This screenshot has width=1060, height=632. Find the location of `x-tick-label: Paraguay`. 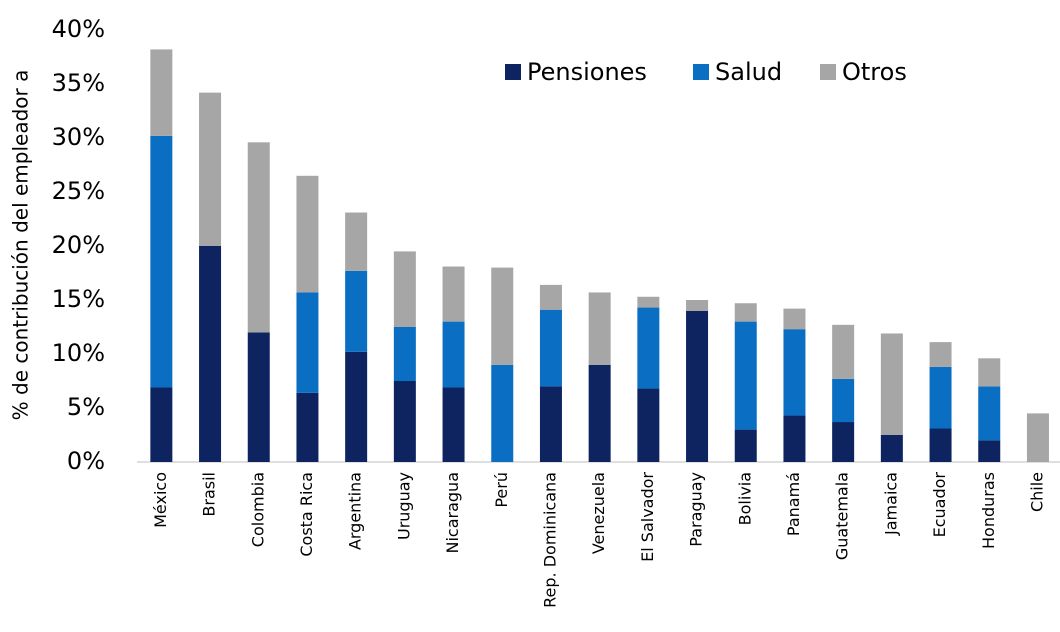

x-tick-label: Paraguay is located at coordinates (696, 509).